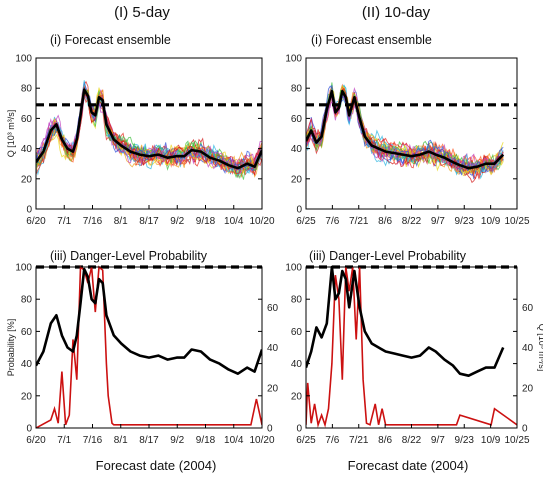  What do you see at coordinates (11, 348) in the screenshot?
I see `y-axis-label: Probability [%]` at bounding box center [11, 348].